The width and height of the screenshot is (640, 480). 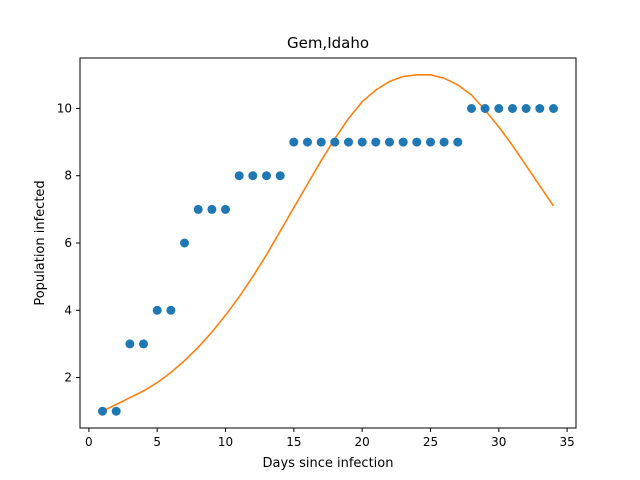 I want to click on y-axis: 2 4 6 8 10, so click(x=68, y=243).